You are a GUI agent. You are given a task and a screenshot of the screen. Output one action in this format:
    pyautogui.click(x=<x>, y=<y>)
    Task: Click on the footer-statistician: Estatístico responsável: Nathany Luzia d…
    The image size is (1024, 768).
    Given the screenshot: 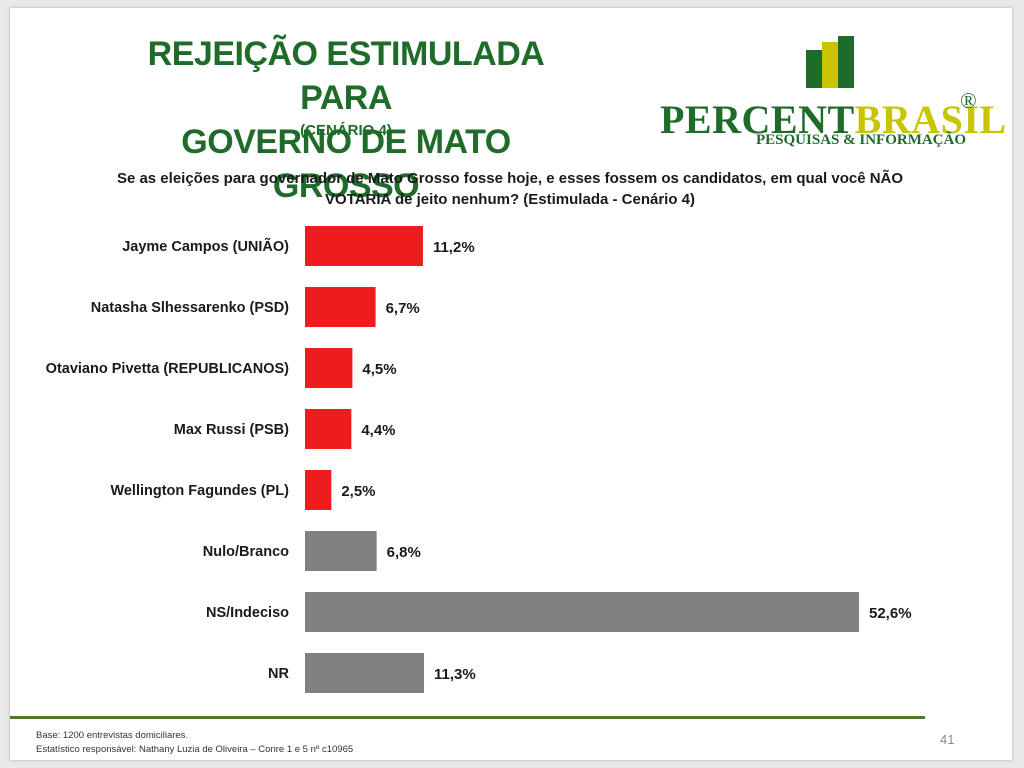 What is the action you would take?
    pyautogui.click(x=195, y=749)
    